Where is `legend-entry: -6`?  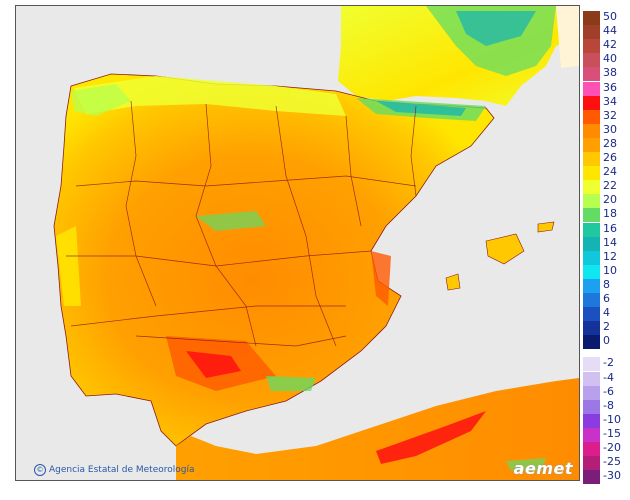
legend-entry: -6 is located at coordinates (606, 392).